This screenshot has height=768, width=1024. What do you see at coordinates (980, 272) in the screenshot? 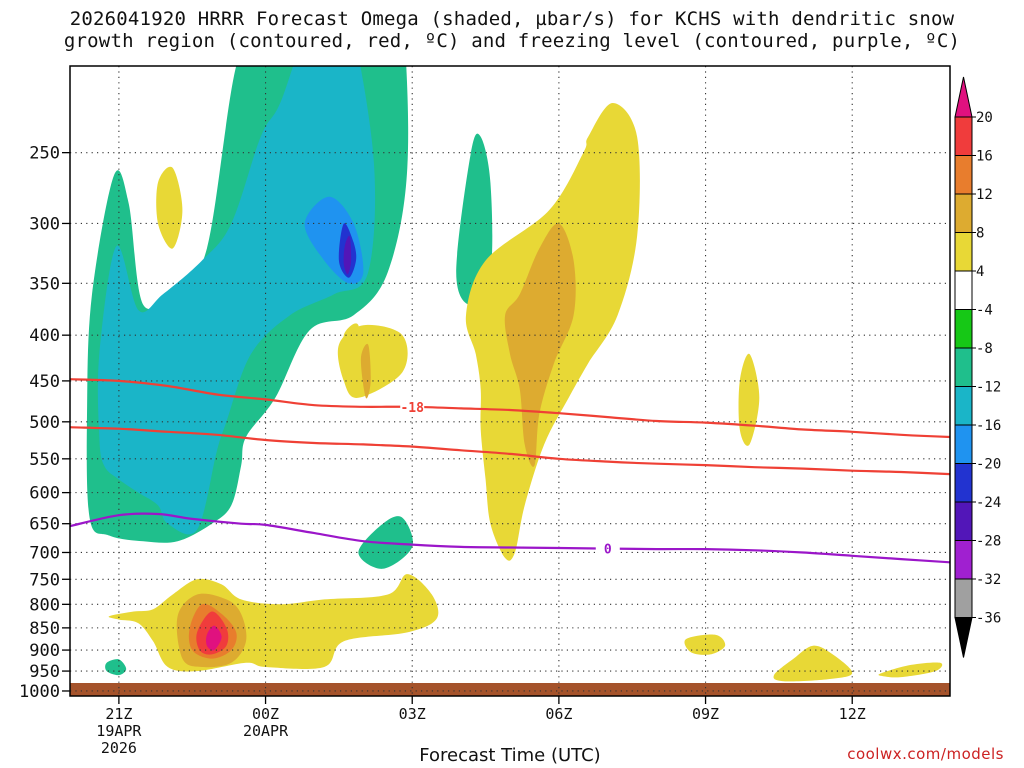
I see `colorbar-label-4: 4` at bounding box center [980, 272].